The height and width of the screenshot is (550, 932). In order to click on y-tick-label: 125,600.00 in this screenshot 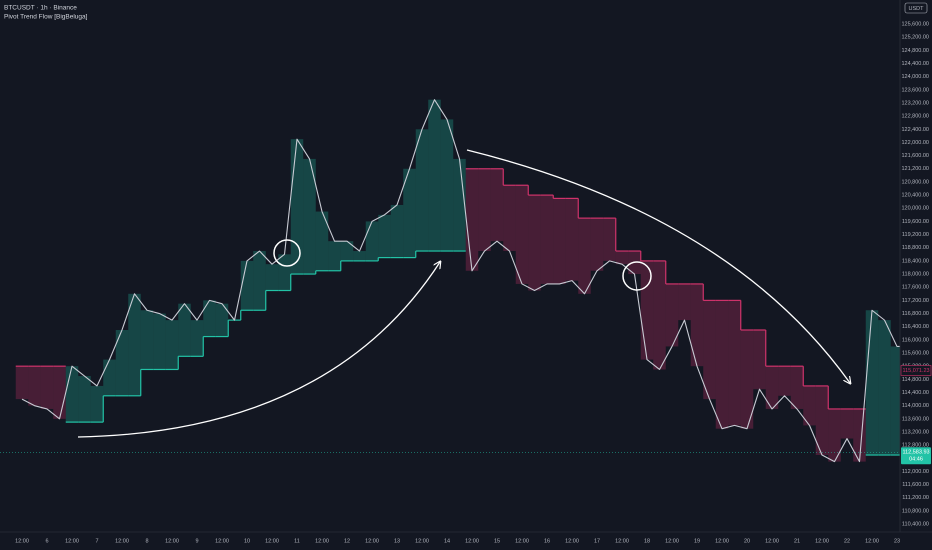, I will do `click(915, 24)`.